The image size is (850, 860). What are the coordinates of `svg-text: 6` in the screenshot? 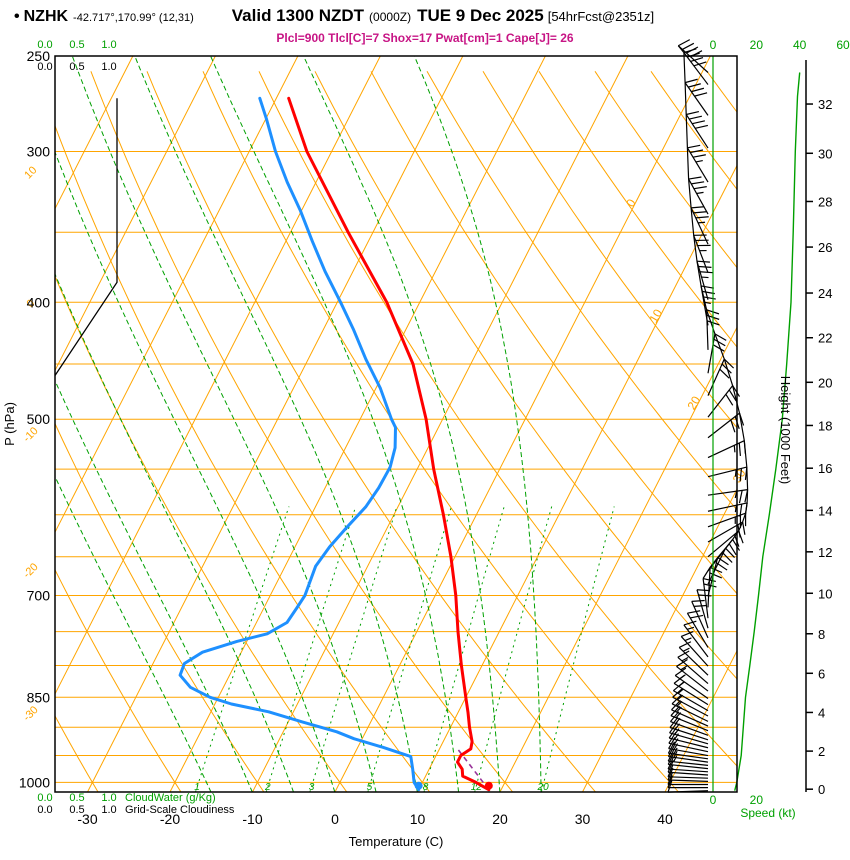 It's located at (821, 673).